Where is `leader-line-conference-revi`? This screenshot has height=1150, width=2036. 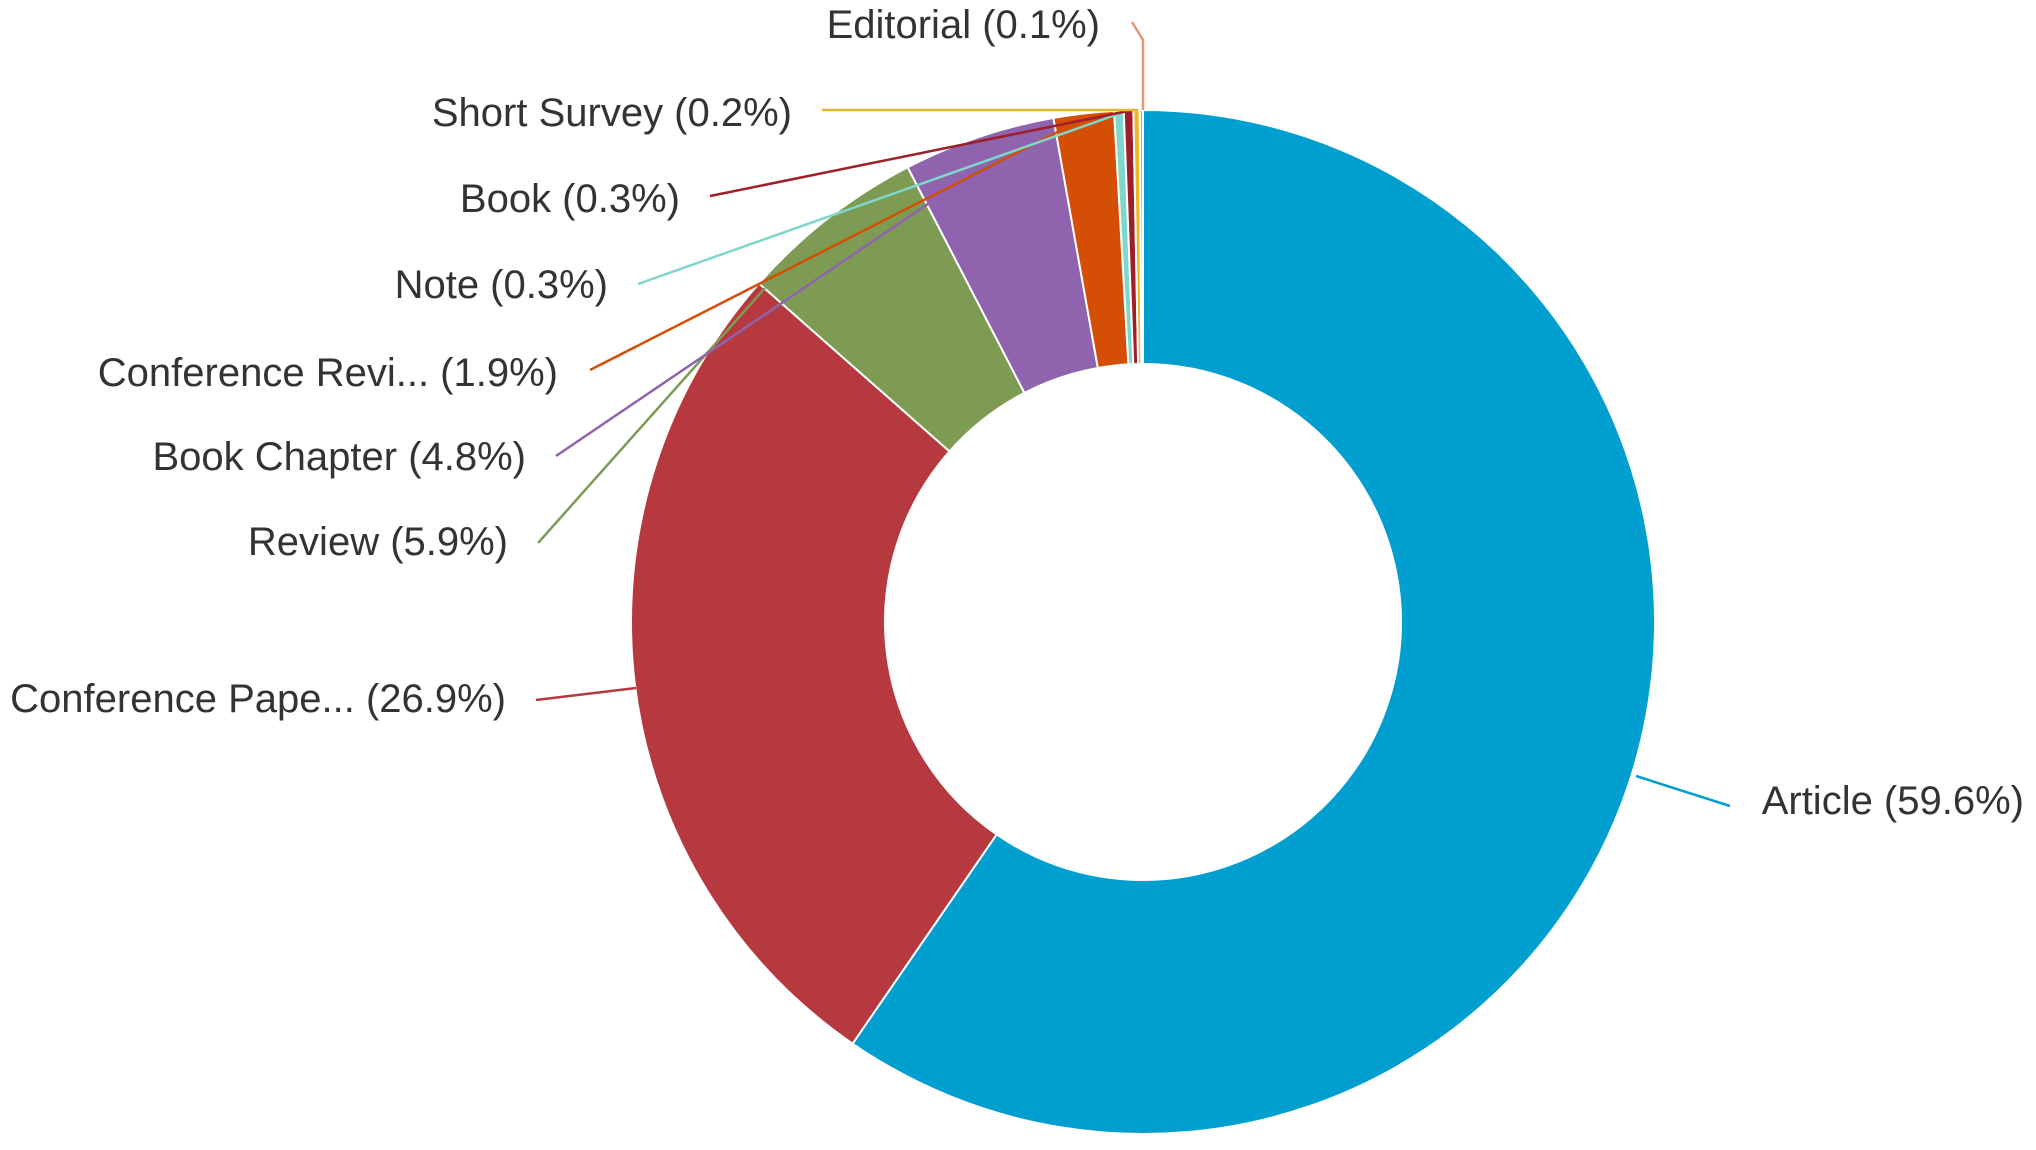
leader-line-conference-revi is located at coordinates (837, 244).